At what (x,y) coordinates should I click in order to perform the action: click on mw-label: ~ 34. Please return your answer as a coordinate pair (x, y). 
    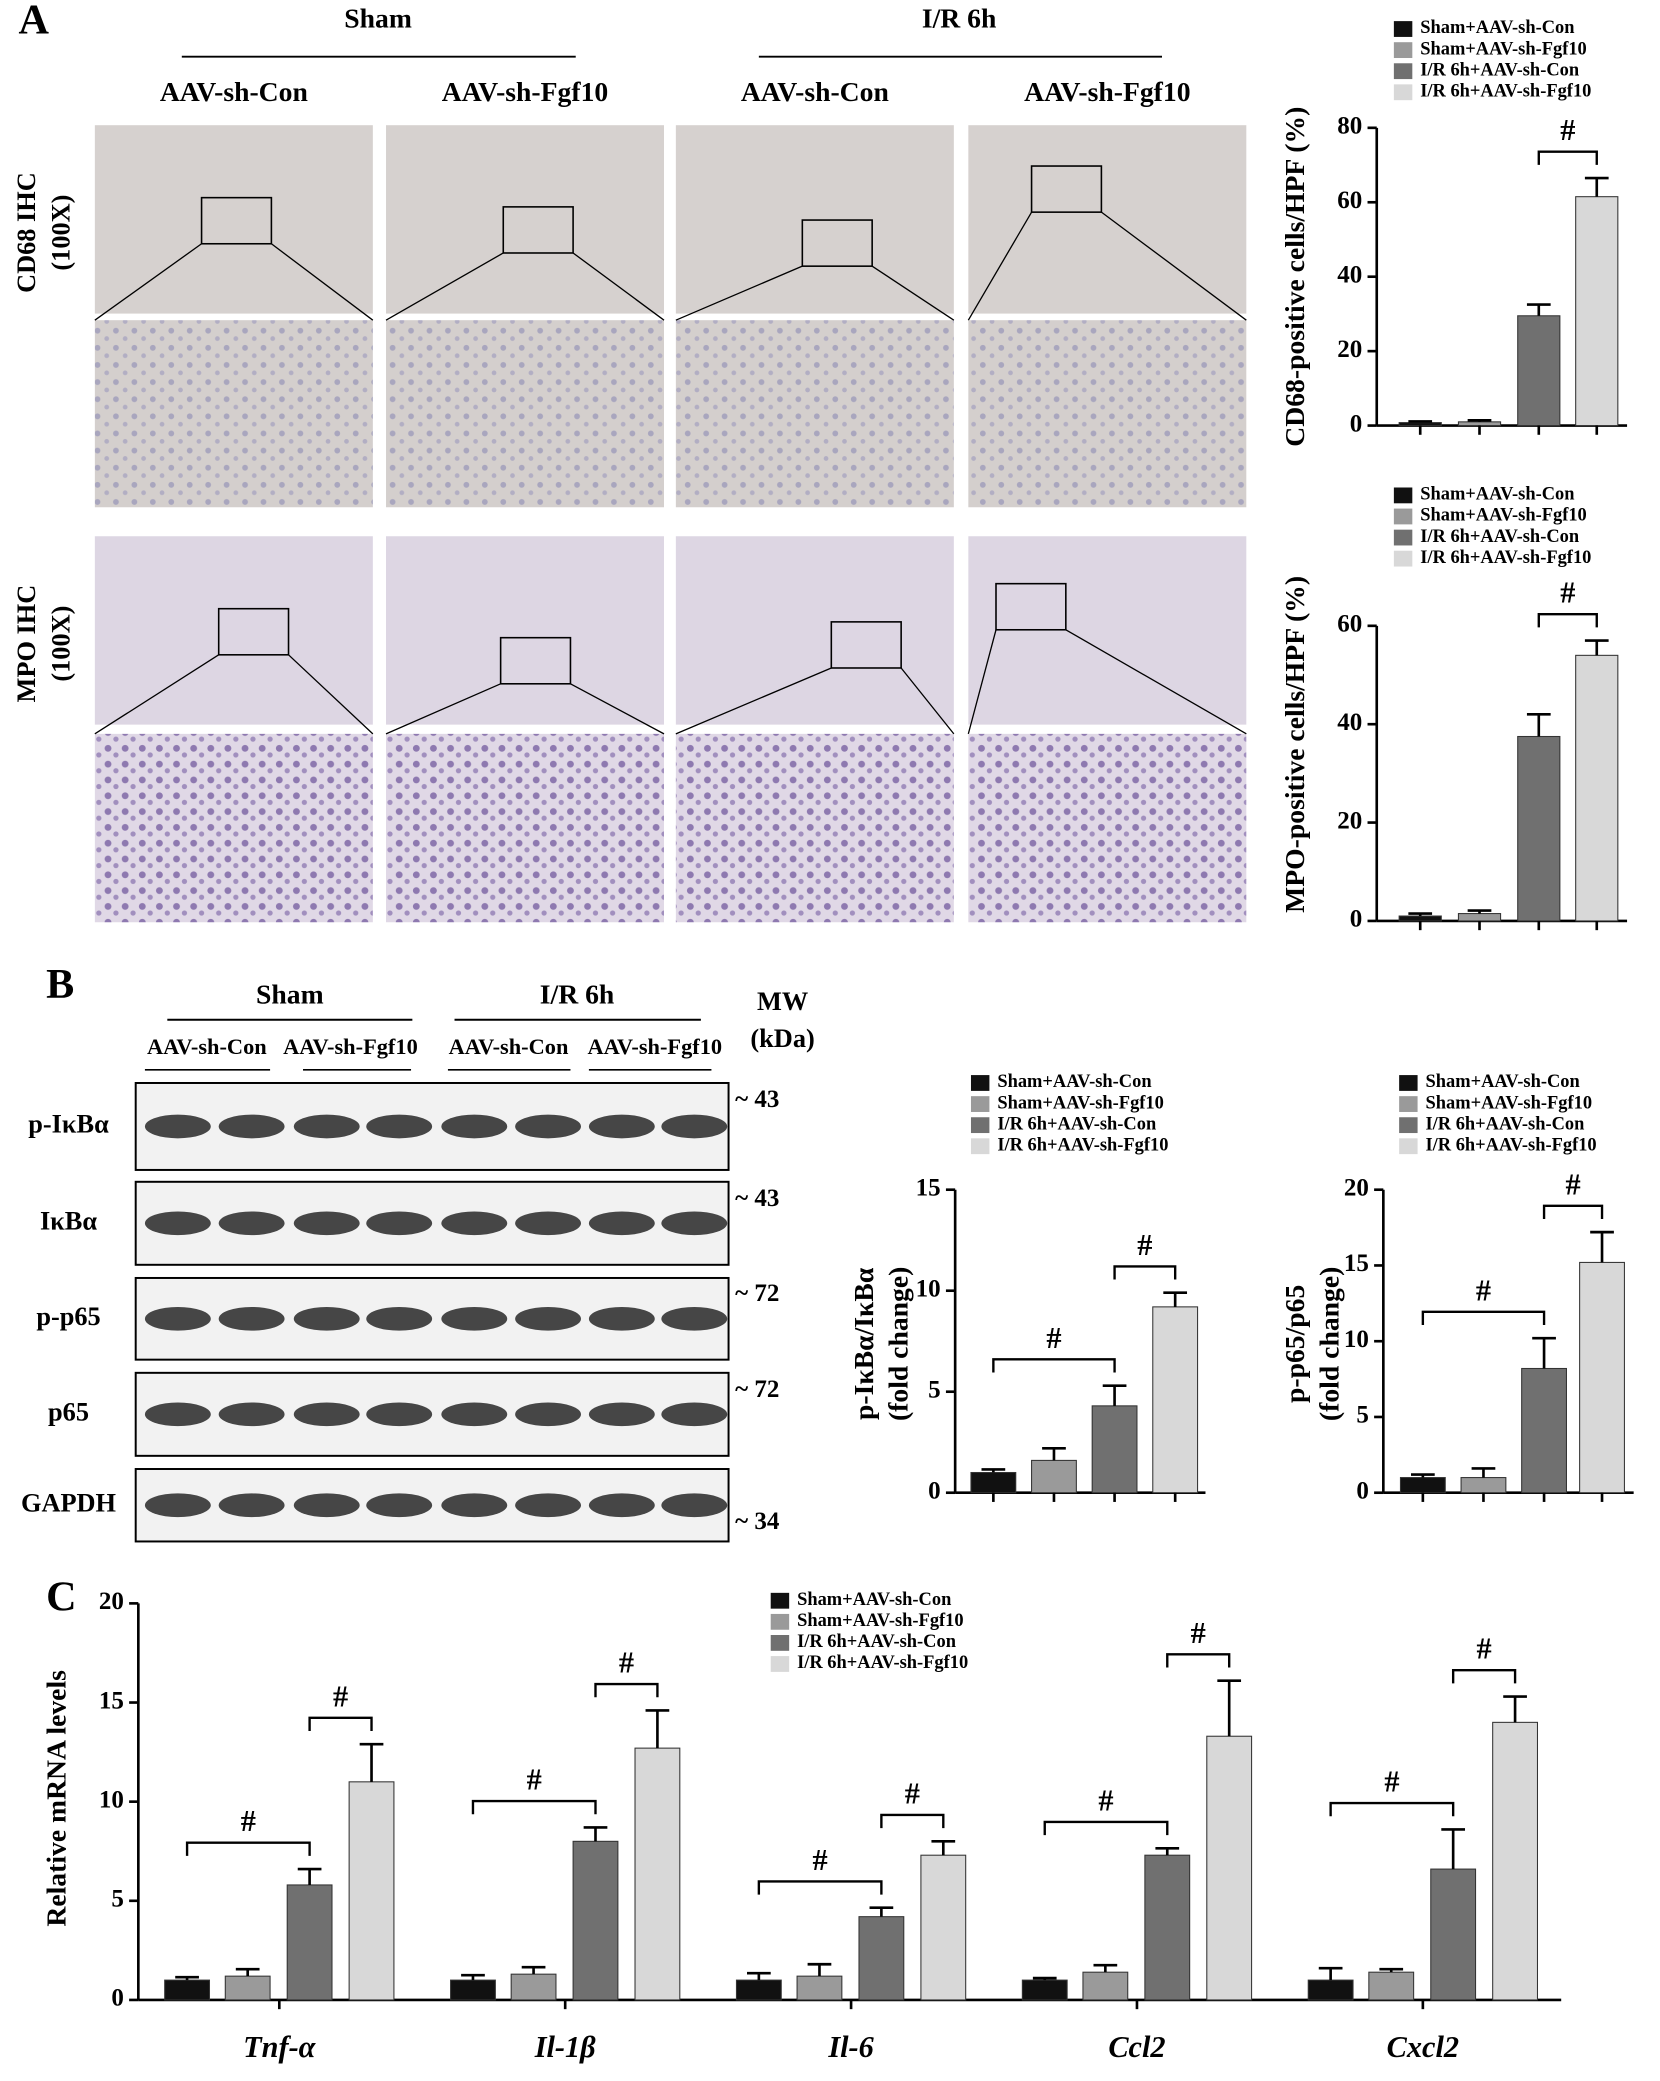
    Looking at the image, I should click on (757, 1521).